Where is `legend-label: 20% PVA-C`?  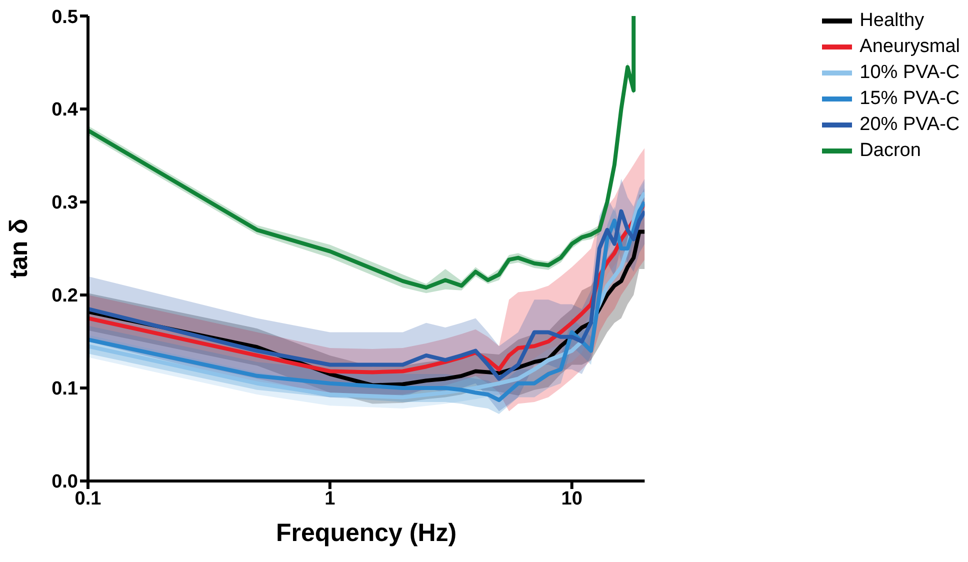
legend-label: 20% PVA-C is located at coordinates (910, 125).